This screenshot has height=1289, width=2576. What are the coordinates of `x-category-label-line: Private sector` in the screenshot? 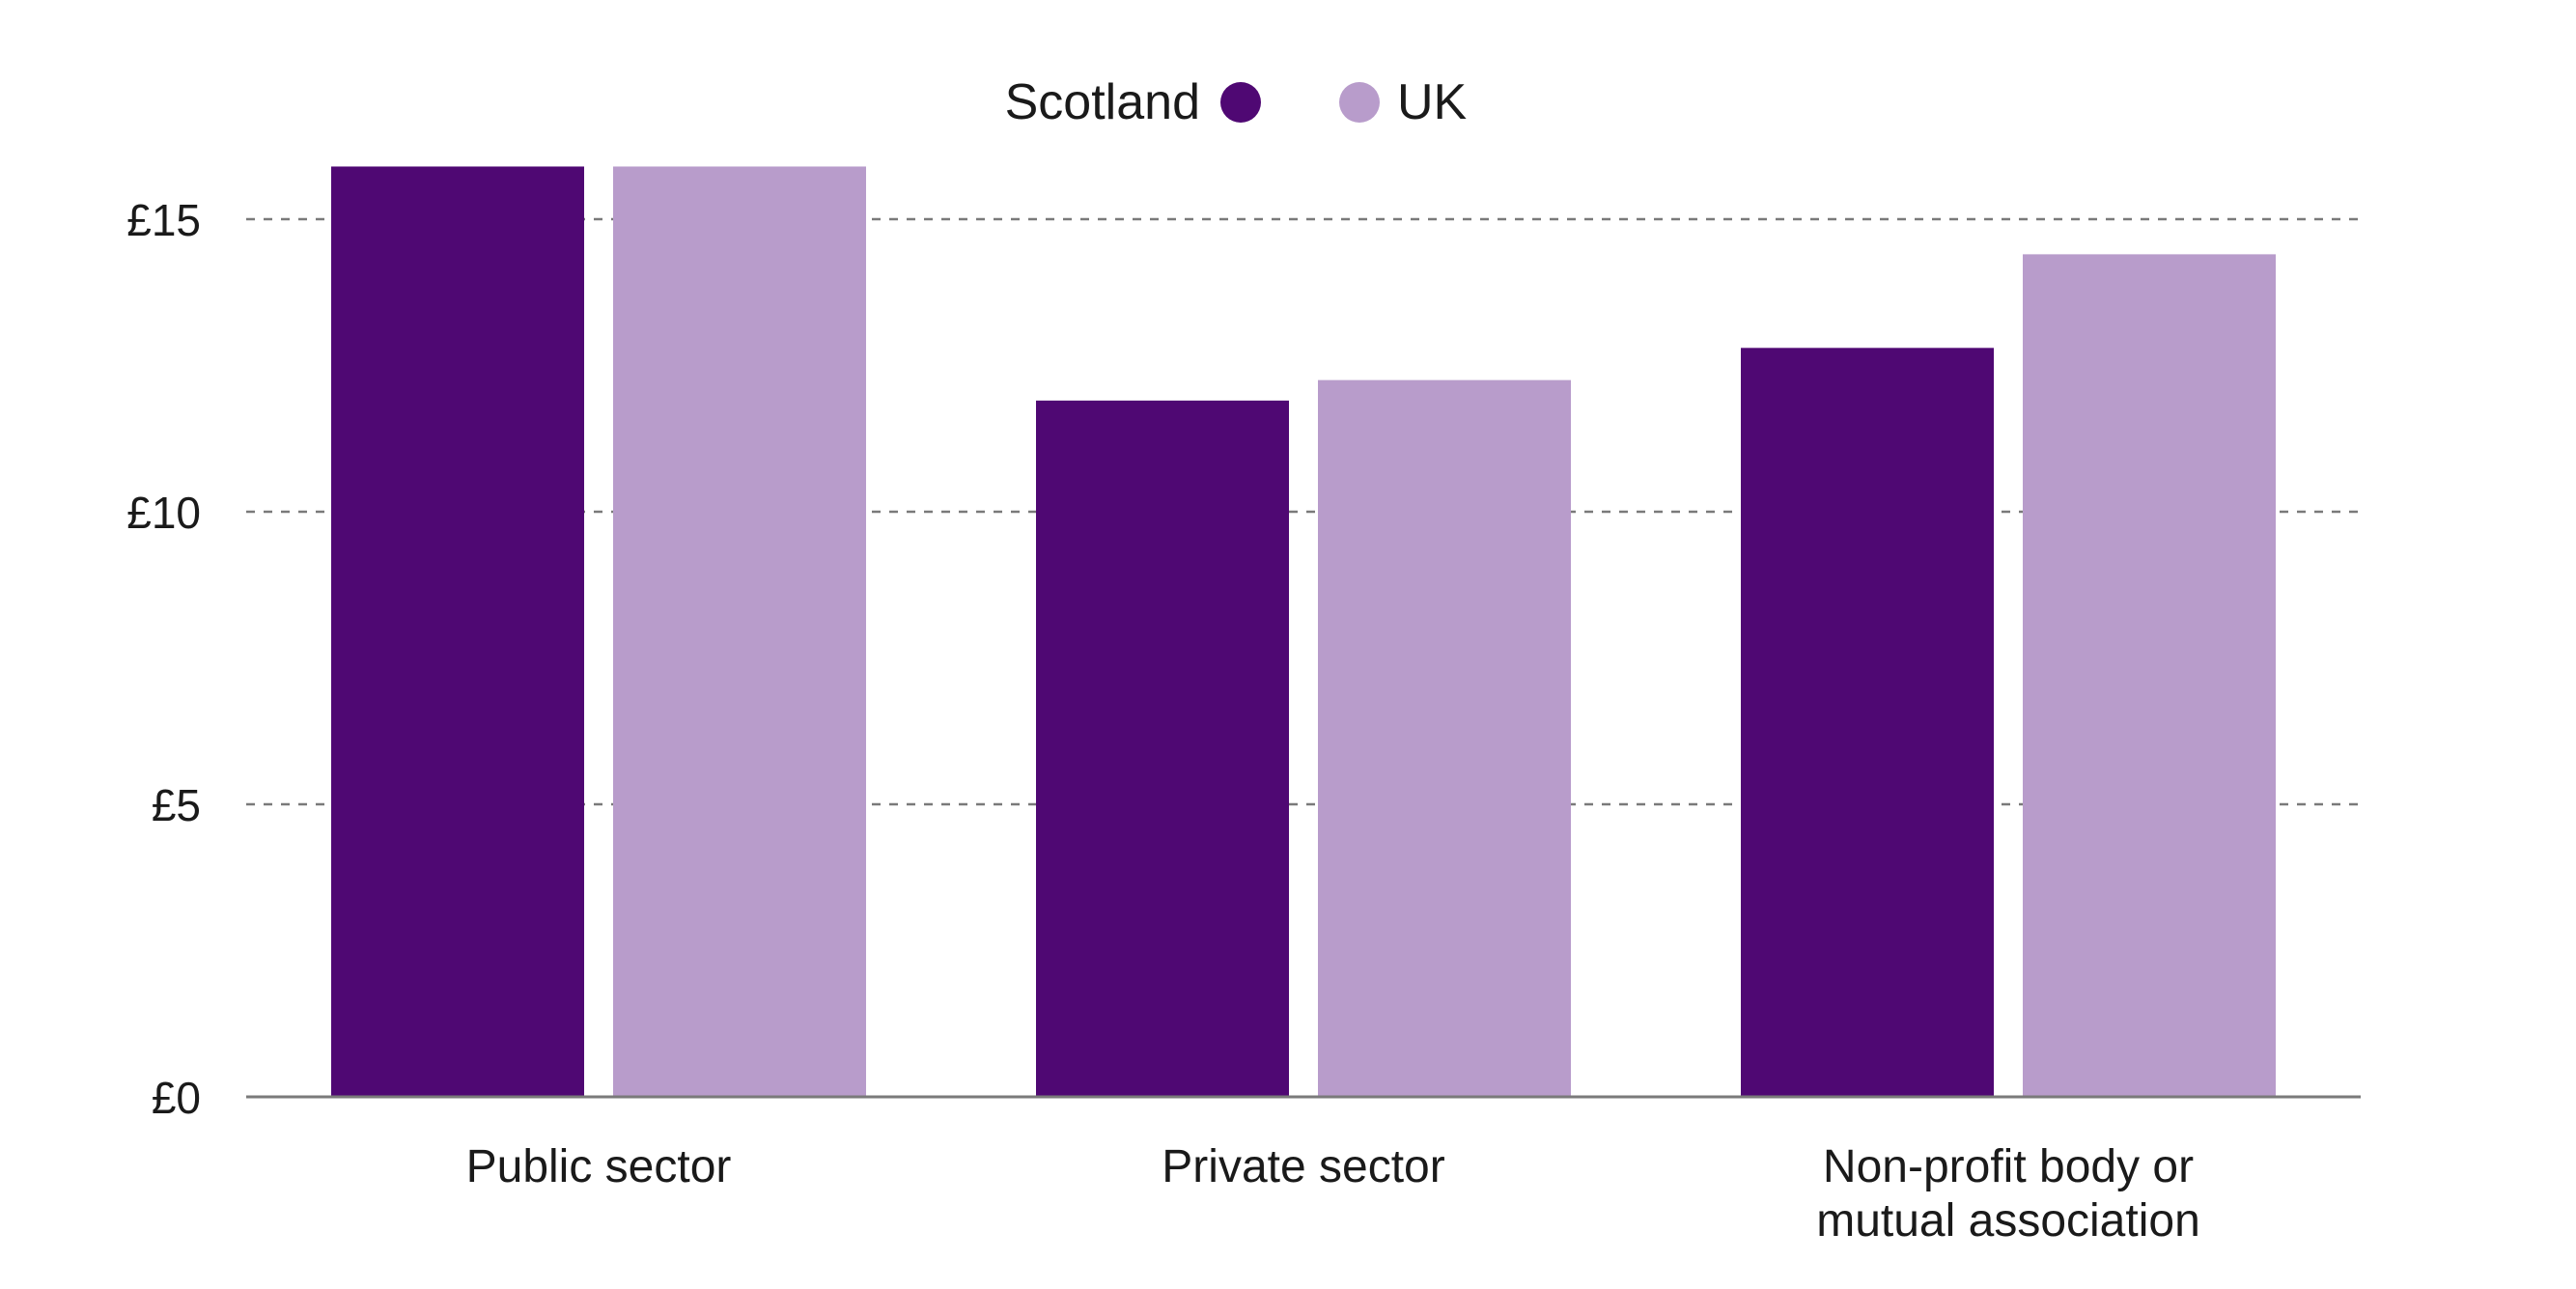 It's located at (1303, 1166).